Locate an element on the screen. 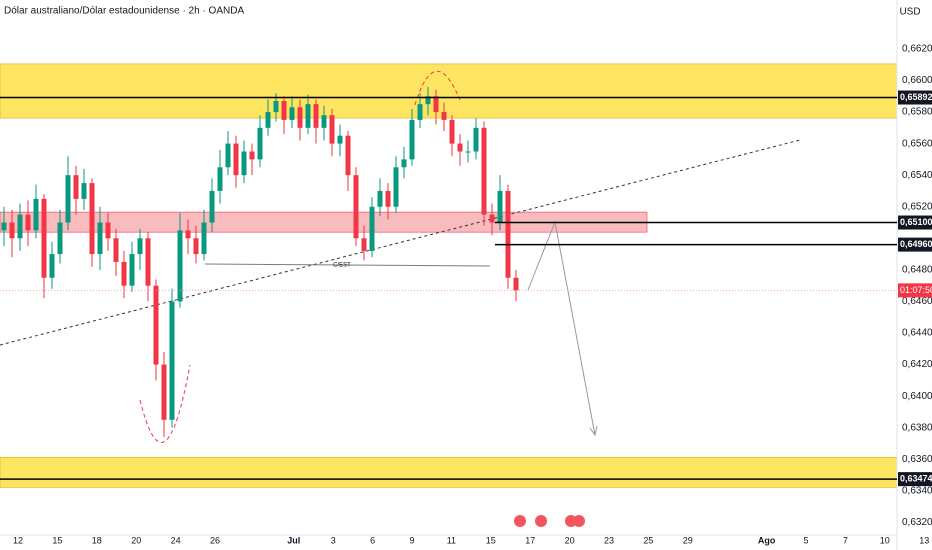 This screenshot has width=932, height=550. x-tick-label: 3 is located at coordinates (333, 540).